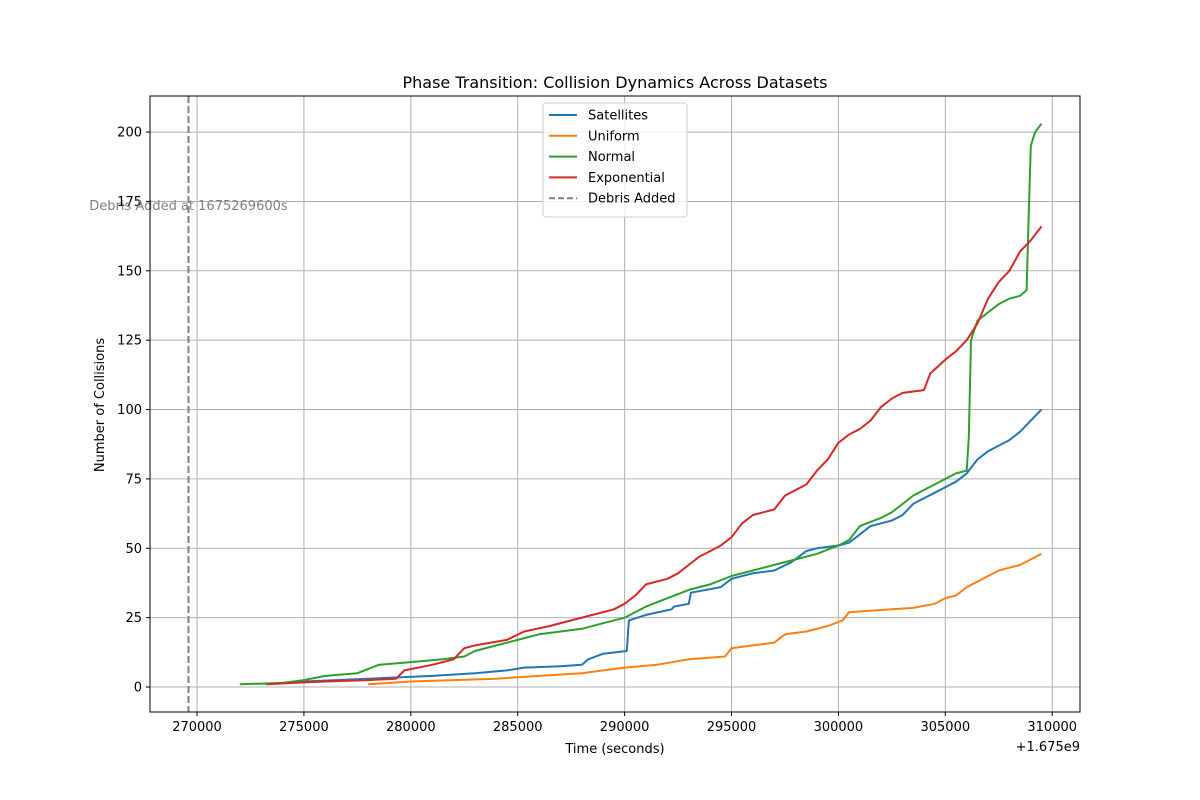 Image resolution: width=1200 pixels, height=800 pixels. What do you see at coordinates (411, 727) in the screenshot?
I see `x-tick-label: 280000` at bounding box center [411, 727].